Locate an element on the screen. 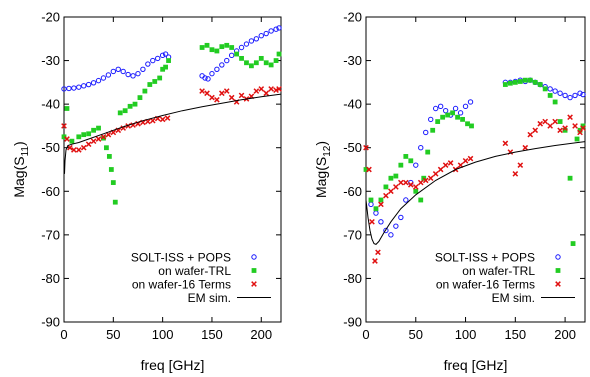 Image resolution: width=590 pixels, height=377 pixels. y-tick-label: -20 is located at coordinates (352, 17).